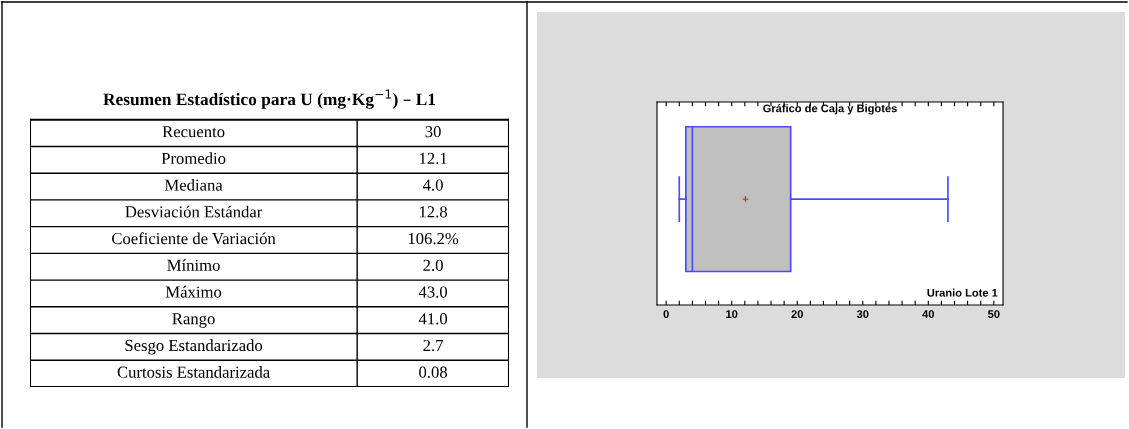  I want to click on x-tick-label: 30, so click(862, 314).